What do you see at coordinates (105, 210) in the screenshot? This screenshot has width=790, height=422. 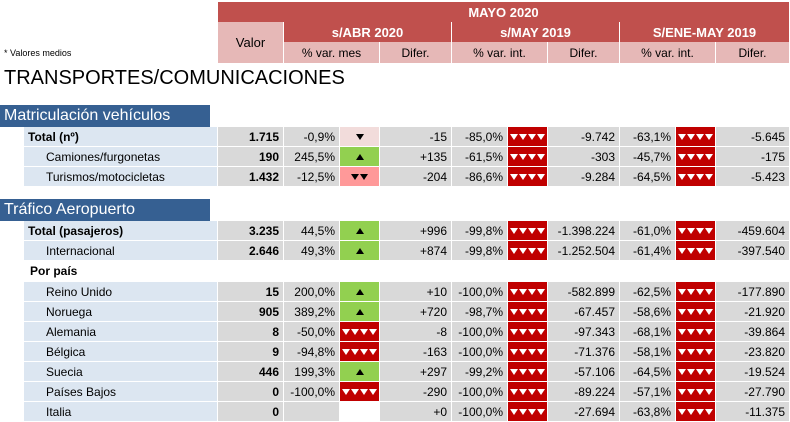 I see `section-title-trafico-aeropuerto: Tráfico Aeropuerto` at bounding box center [105, 210].